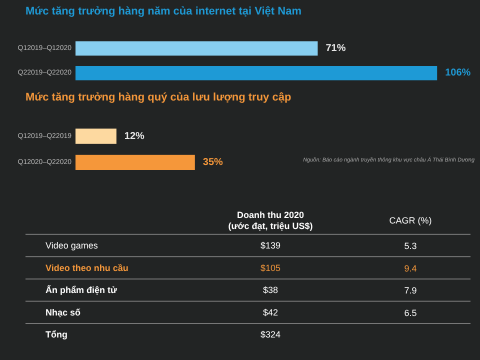 The image size is (480, 360). Describe the element at coordinates (410, 221) in the screenshot. I see `text: CAGR (%)` at that location.